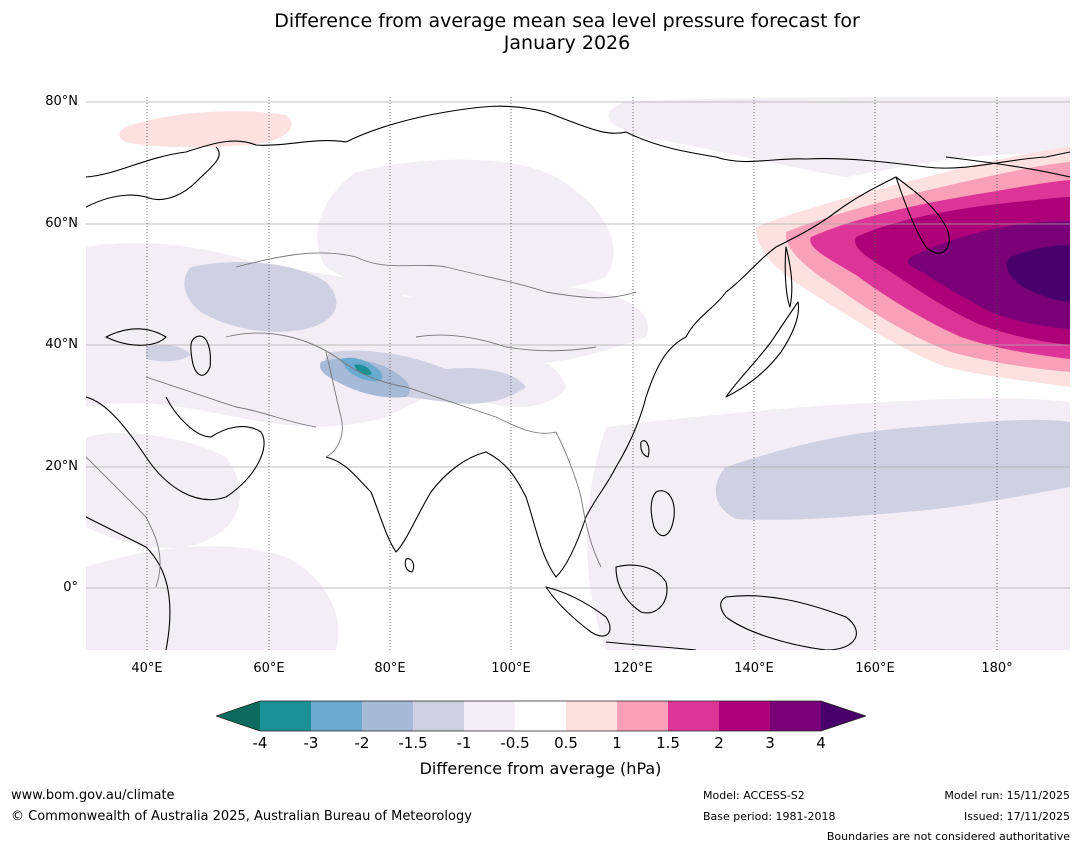 The width and height of the screenshot is (1081, 850). I want to click on colorbar-tick: -4, so click(260, 743).